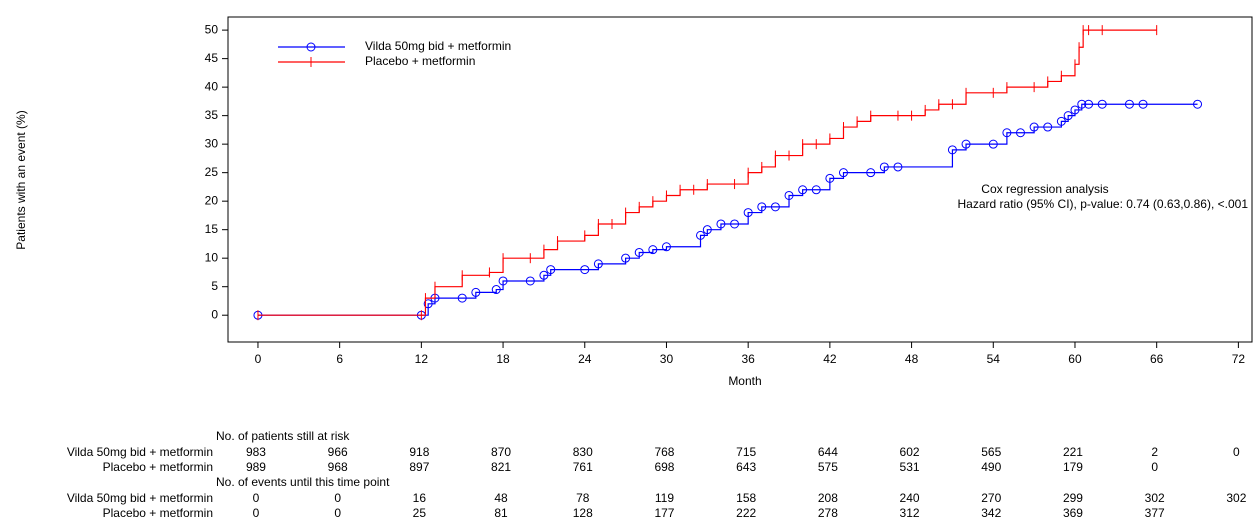 This screenshot has height=522, width=1255. I want to click on table-cell: 312, so click(910, 513).